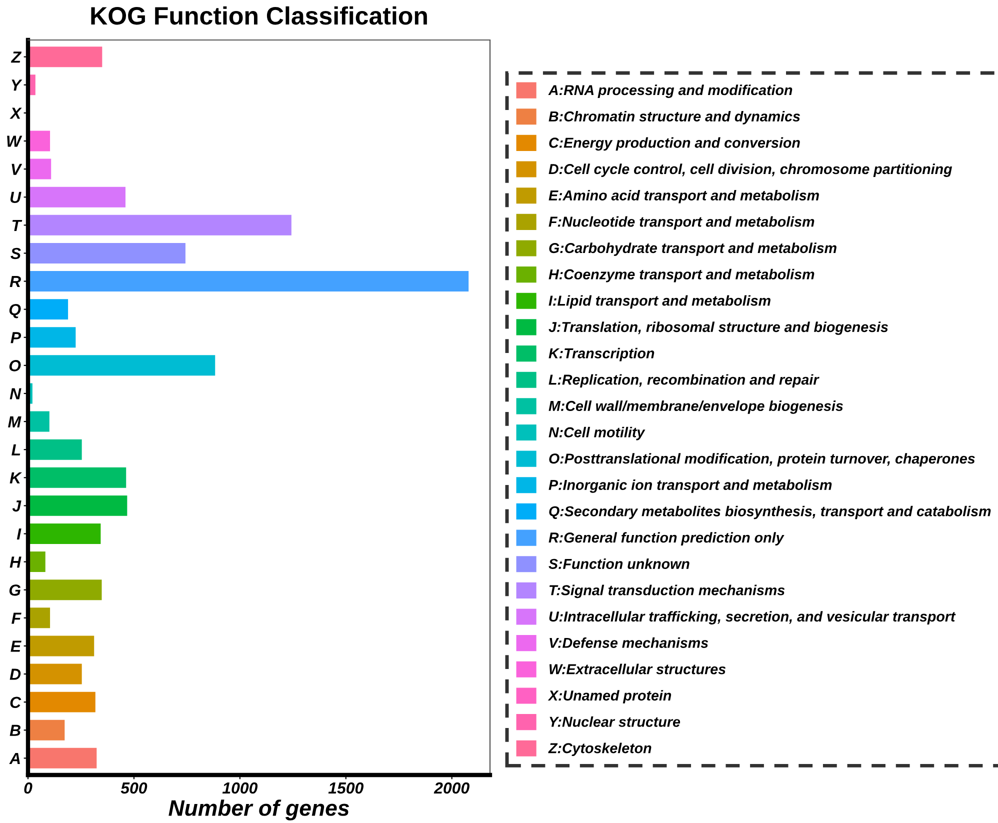 This screenshot has height=823, width=998. I want to click on legend-label: M:Cell wall/membrane/envelope biogenesis, so click(695, 407).